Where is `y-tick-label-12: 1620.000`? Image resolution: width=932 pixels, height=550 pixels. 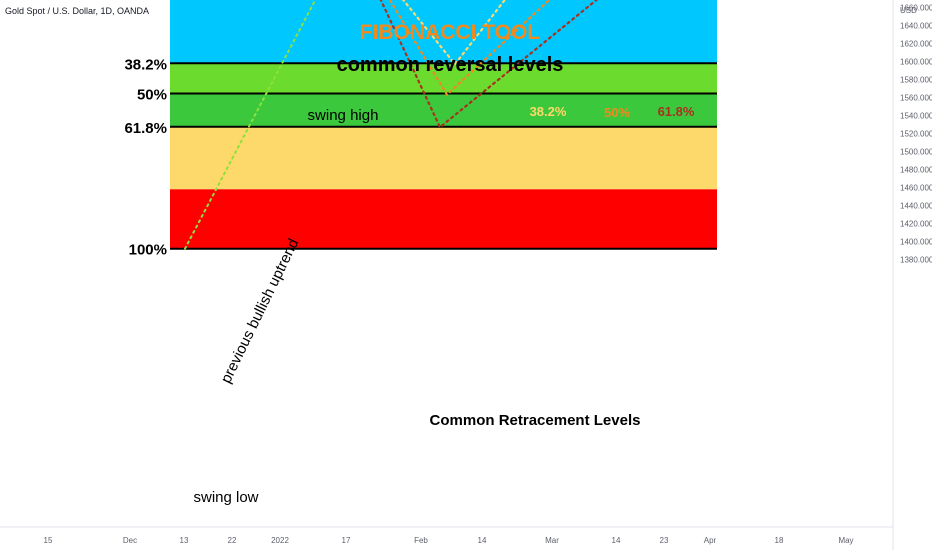 y-tick-label-12: 1620.000 is located at coordinates (916, 44).